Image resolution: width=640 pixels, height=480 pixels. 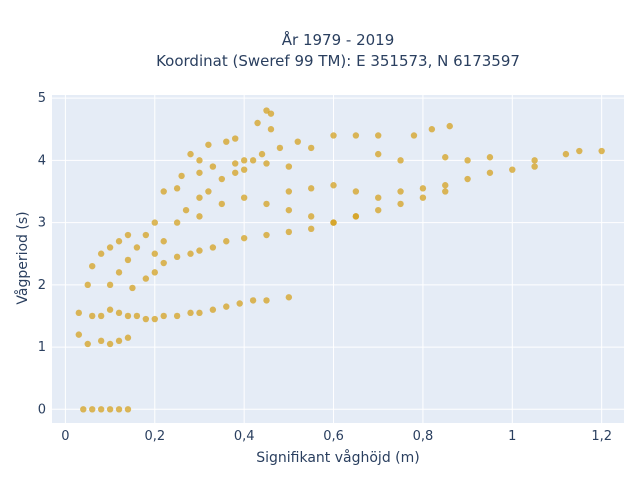 I want to click on x-axis-label: Signifikant våghöjd (m), so click(x=337, y=457).